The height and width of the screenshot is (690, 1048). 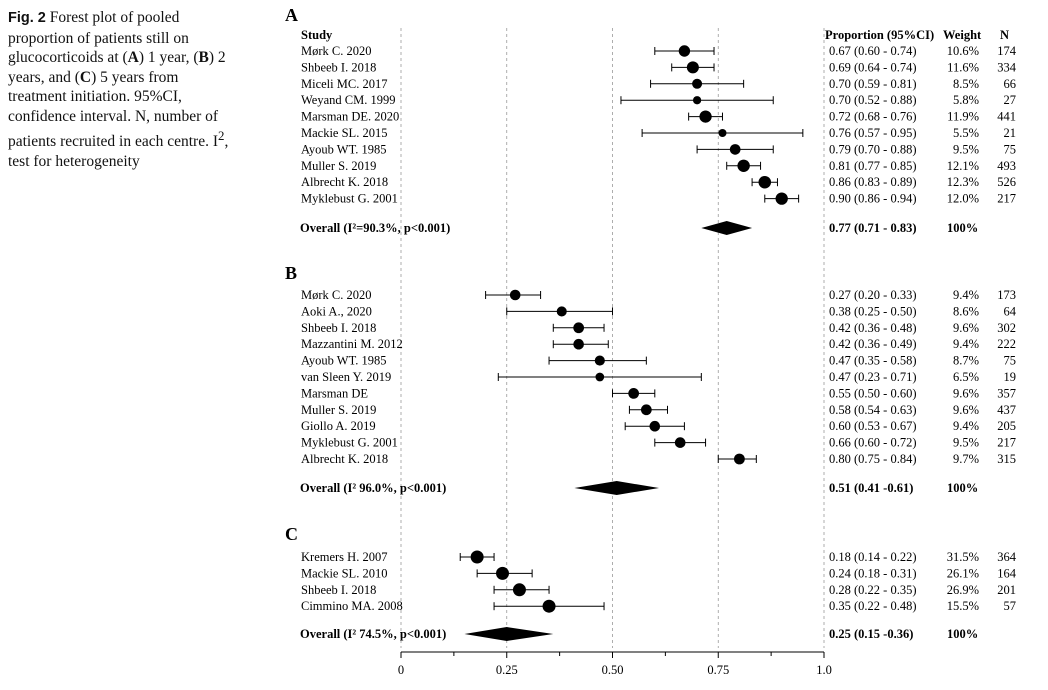 I want to click on study-n: 302, so click(x=1006, y=328).